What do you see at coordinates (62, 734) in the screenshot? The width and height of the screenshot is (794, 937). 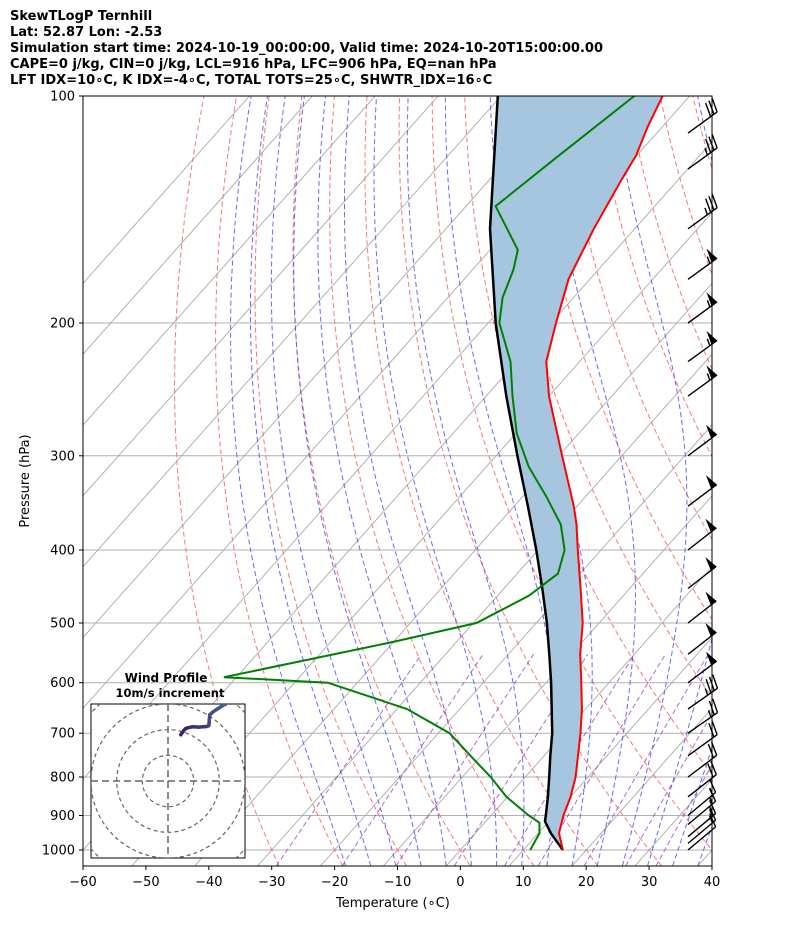 I see `y-tick-label: 700` at bounding box center [62, 734].